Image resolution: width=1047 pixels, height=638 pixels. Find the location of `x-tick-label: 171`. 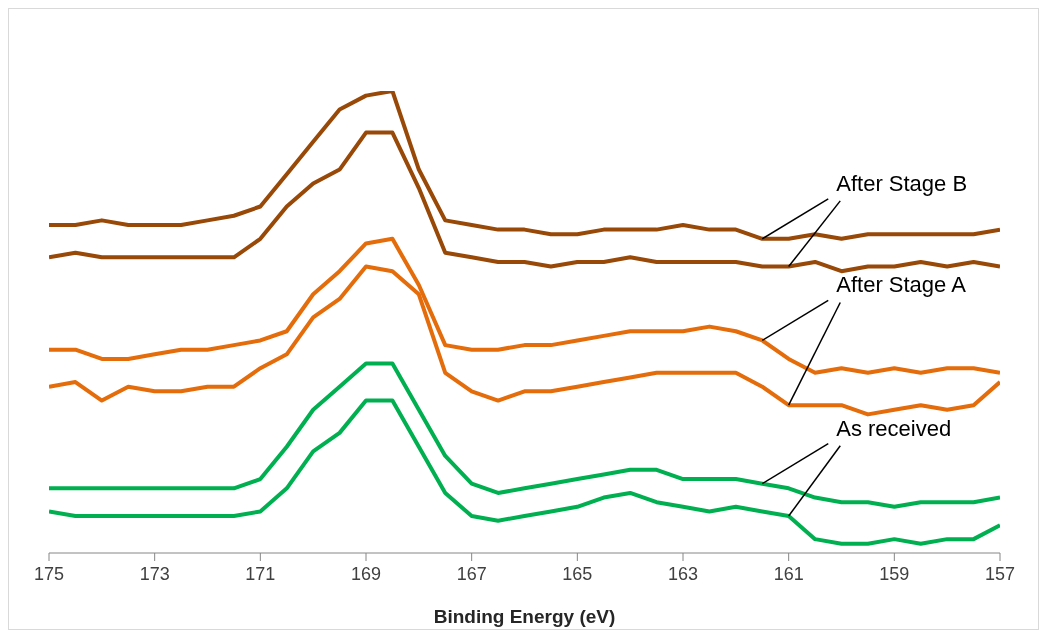

x-tick-label: 171 is located at coordinates (260, 573).